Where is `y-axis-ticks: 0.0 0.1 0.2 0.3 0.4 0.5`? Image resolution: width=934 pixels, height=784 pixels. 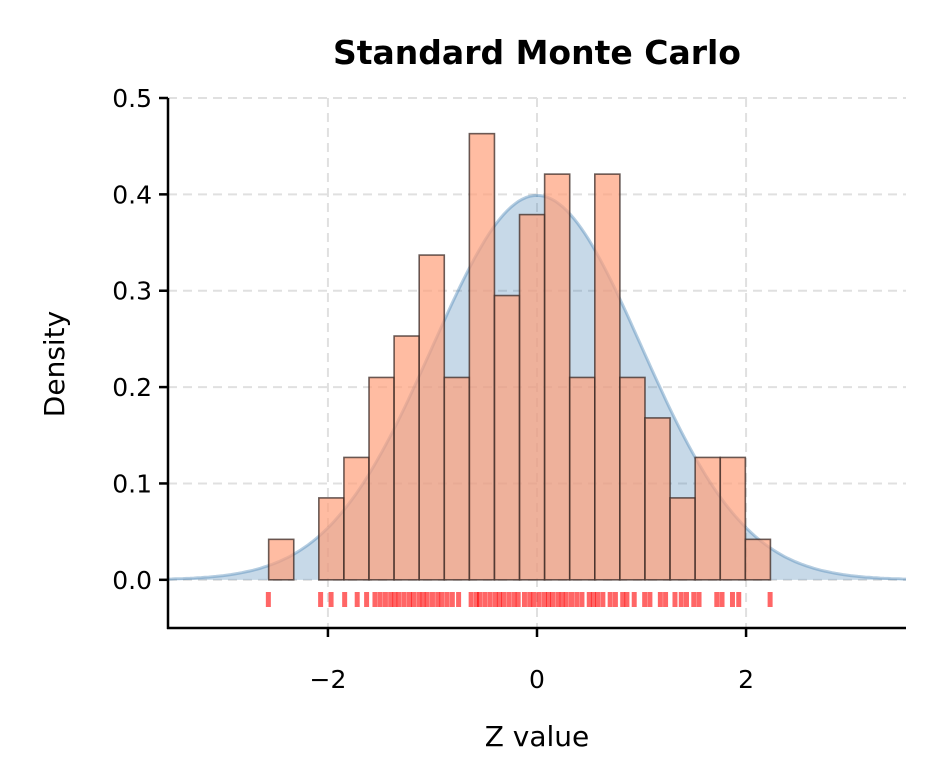 y-axis-ticks: 0.0 0.1 0.2 0.3 0.4 0.5 is located at coordinates (140, 339).